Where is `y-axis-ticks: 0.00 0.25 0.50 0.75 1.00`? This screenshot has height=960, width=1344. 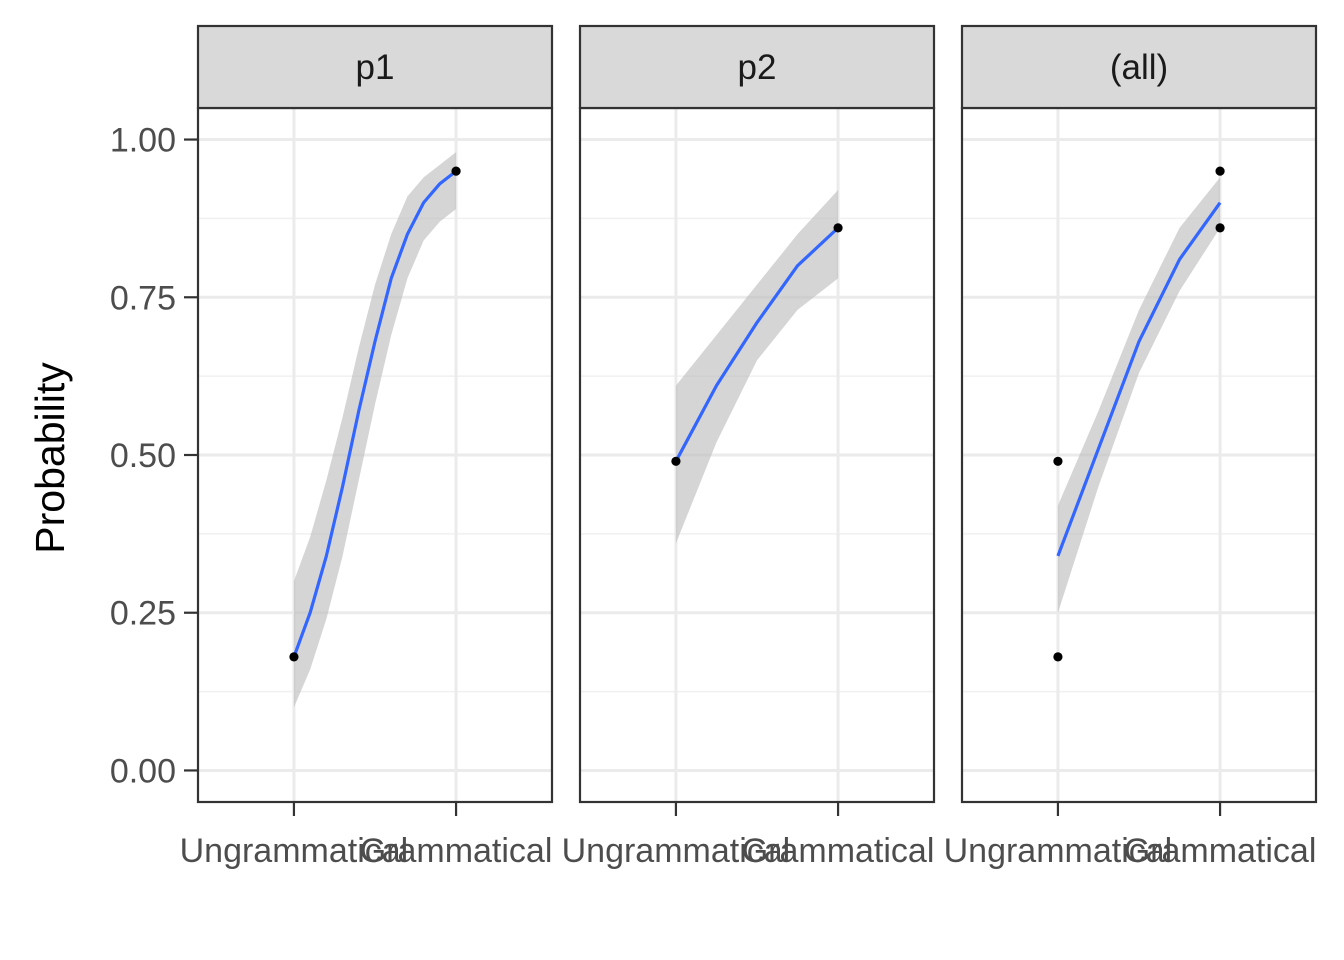
y-axis-ticks: 0.00 0.25 0.50 0.75 1.00 is located at coordinates (154, 456).